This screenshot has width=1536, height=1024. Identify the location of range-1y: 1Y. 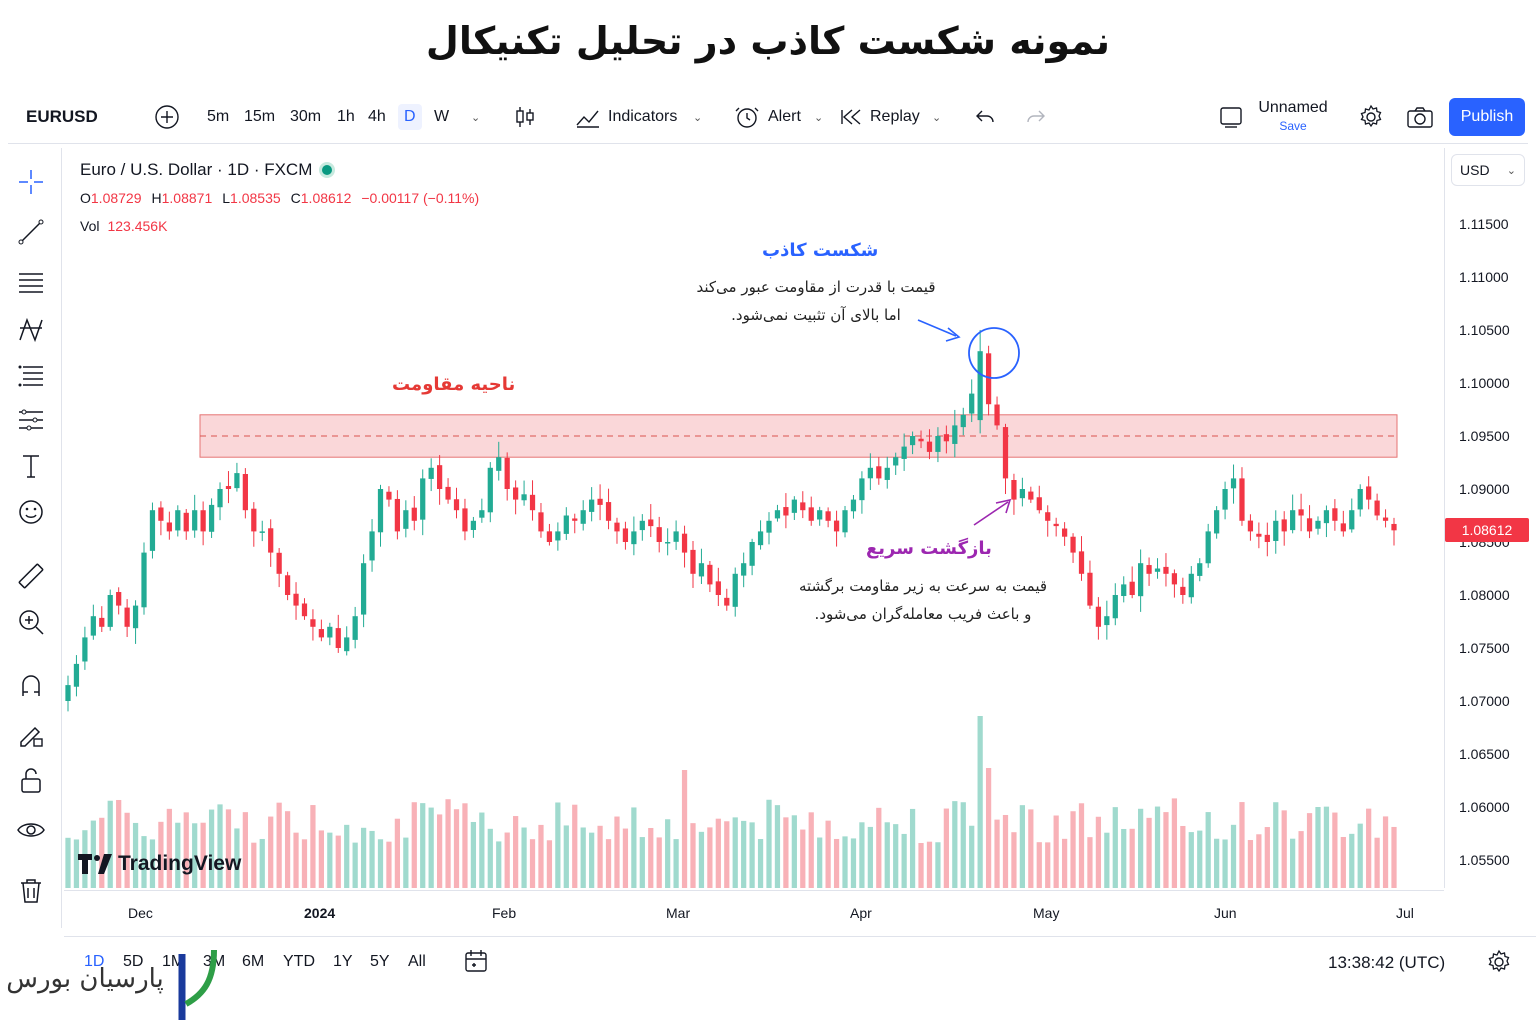
(343, 961).